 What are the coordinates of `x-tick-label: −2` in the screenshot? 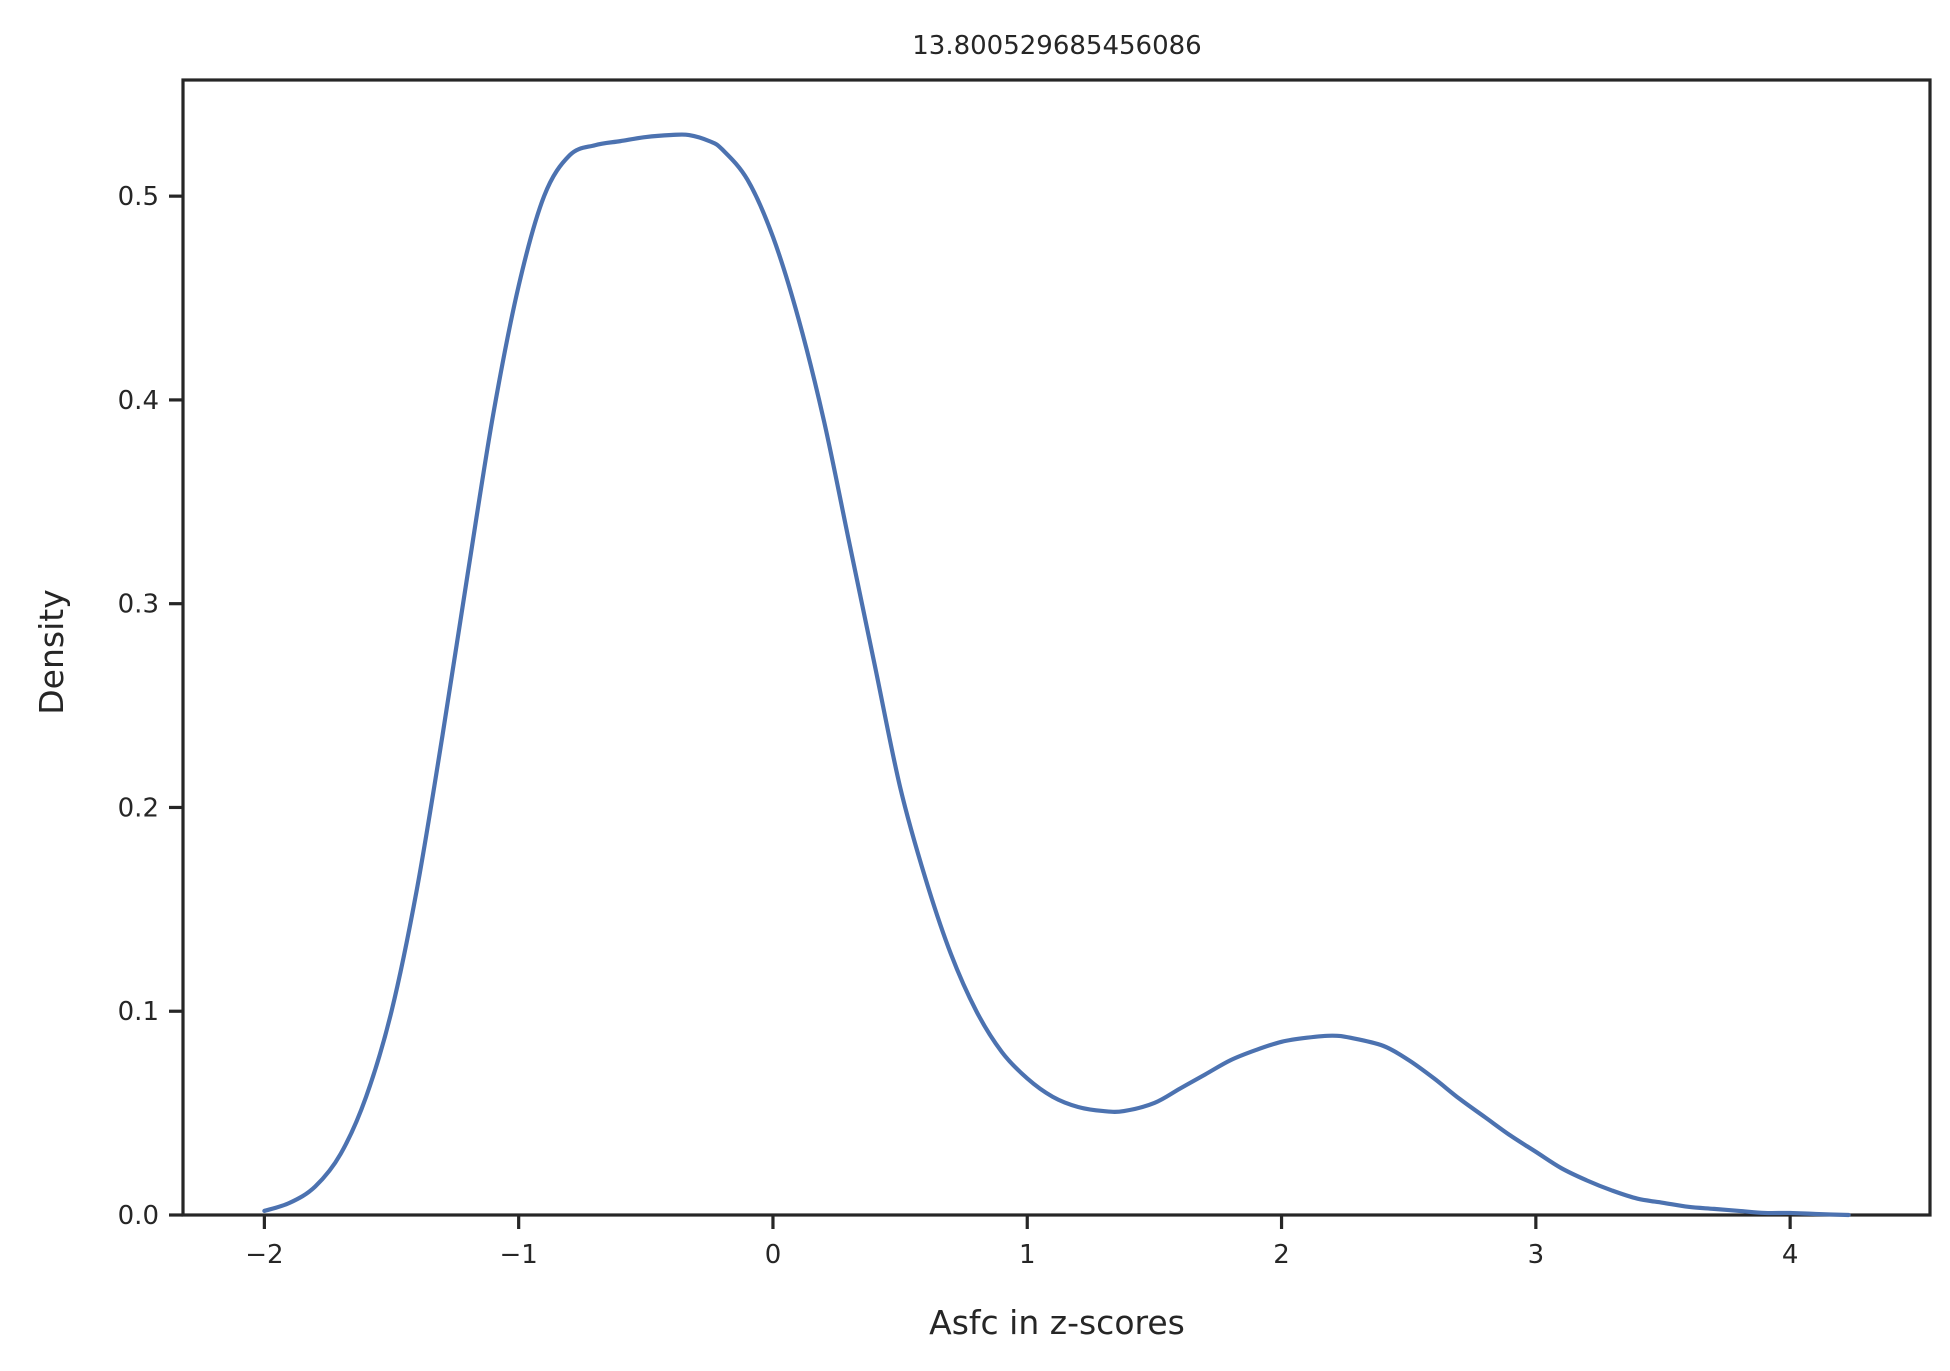 It's located at (264, 1255).